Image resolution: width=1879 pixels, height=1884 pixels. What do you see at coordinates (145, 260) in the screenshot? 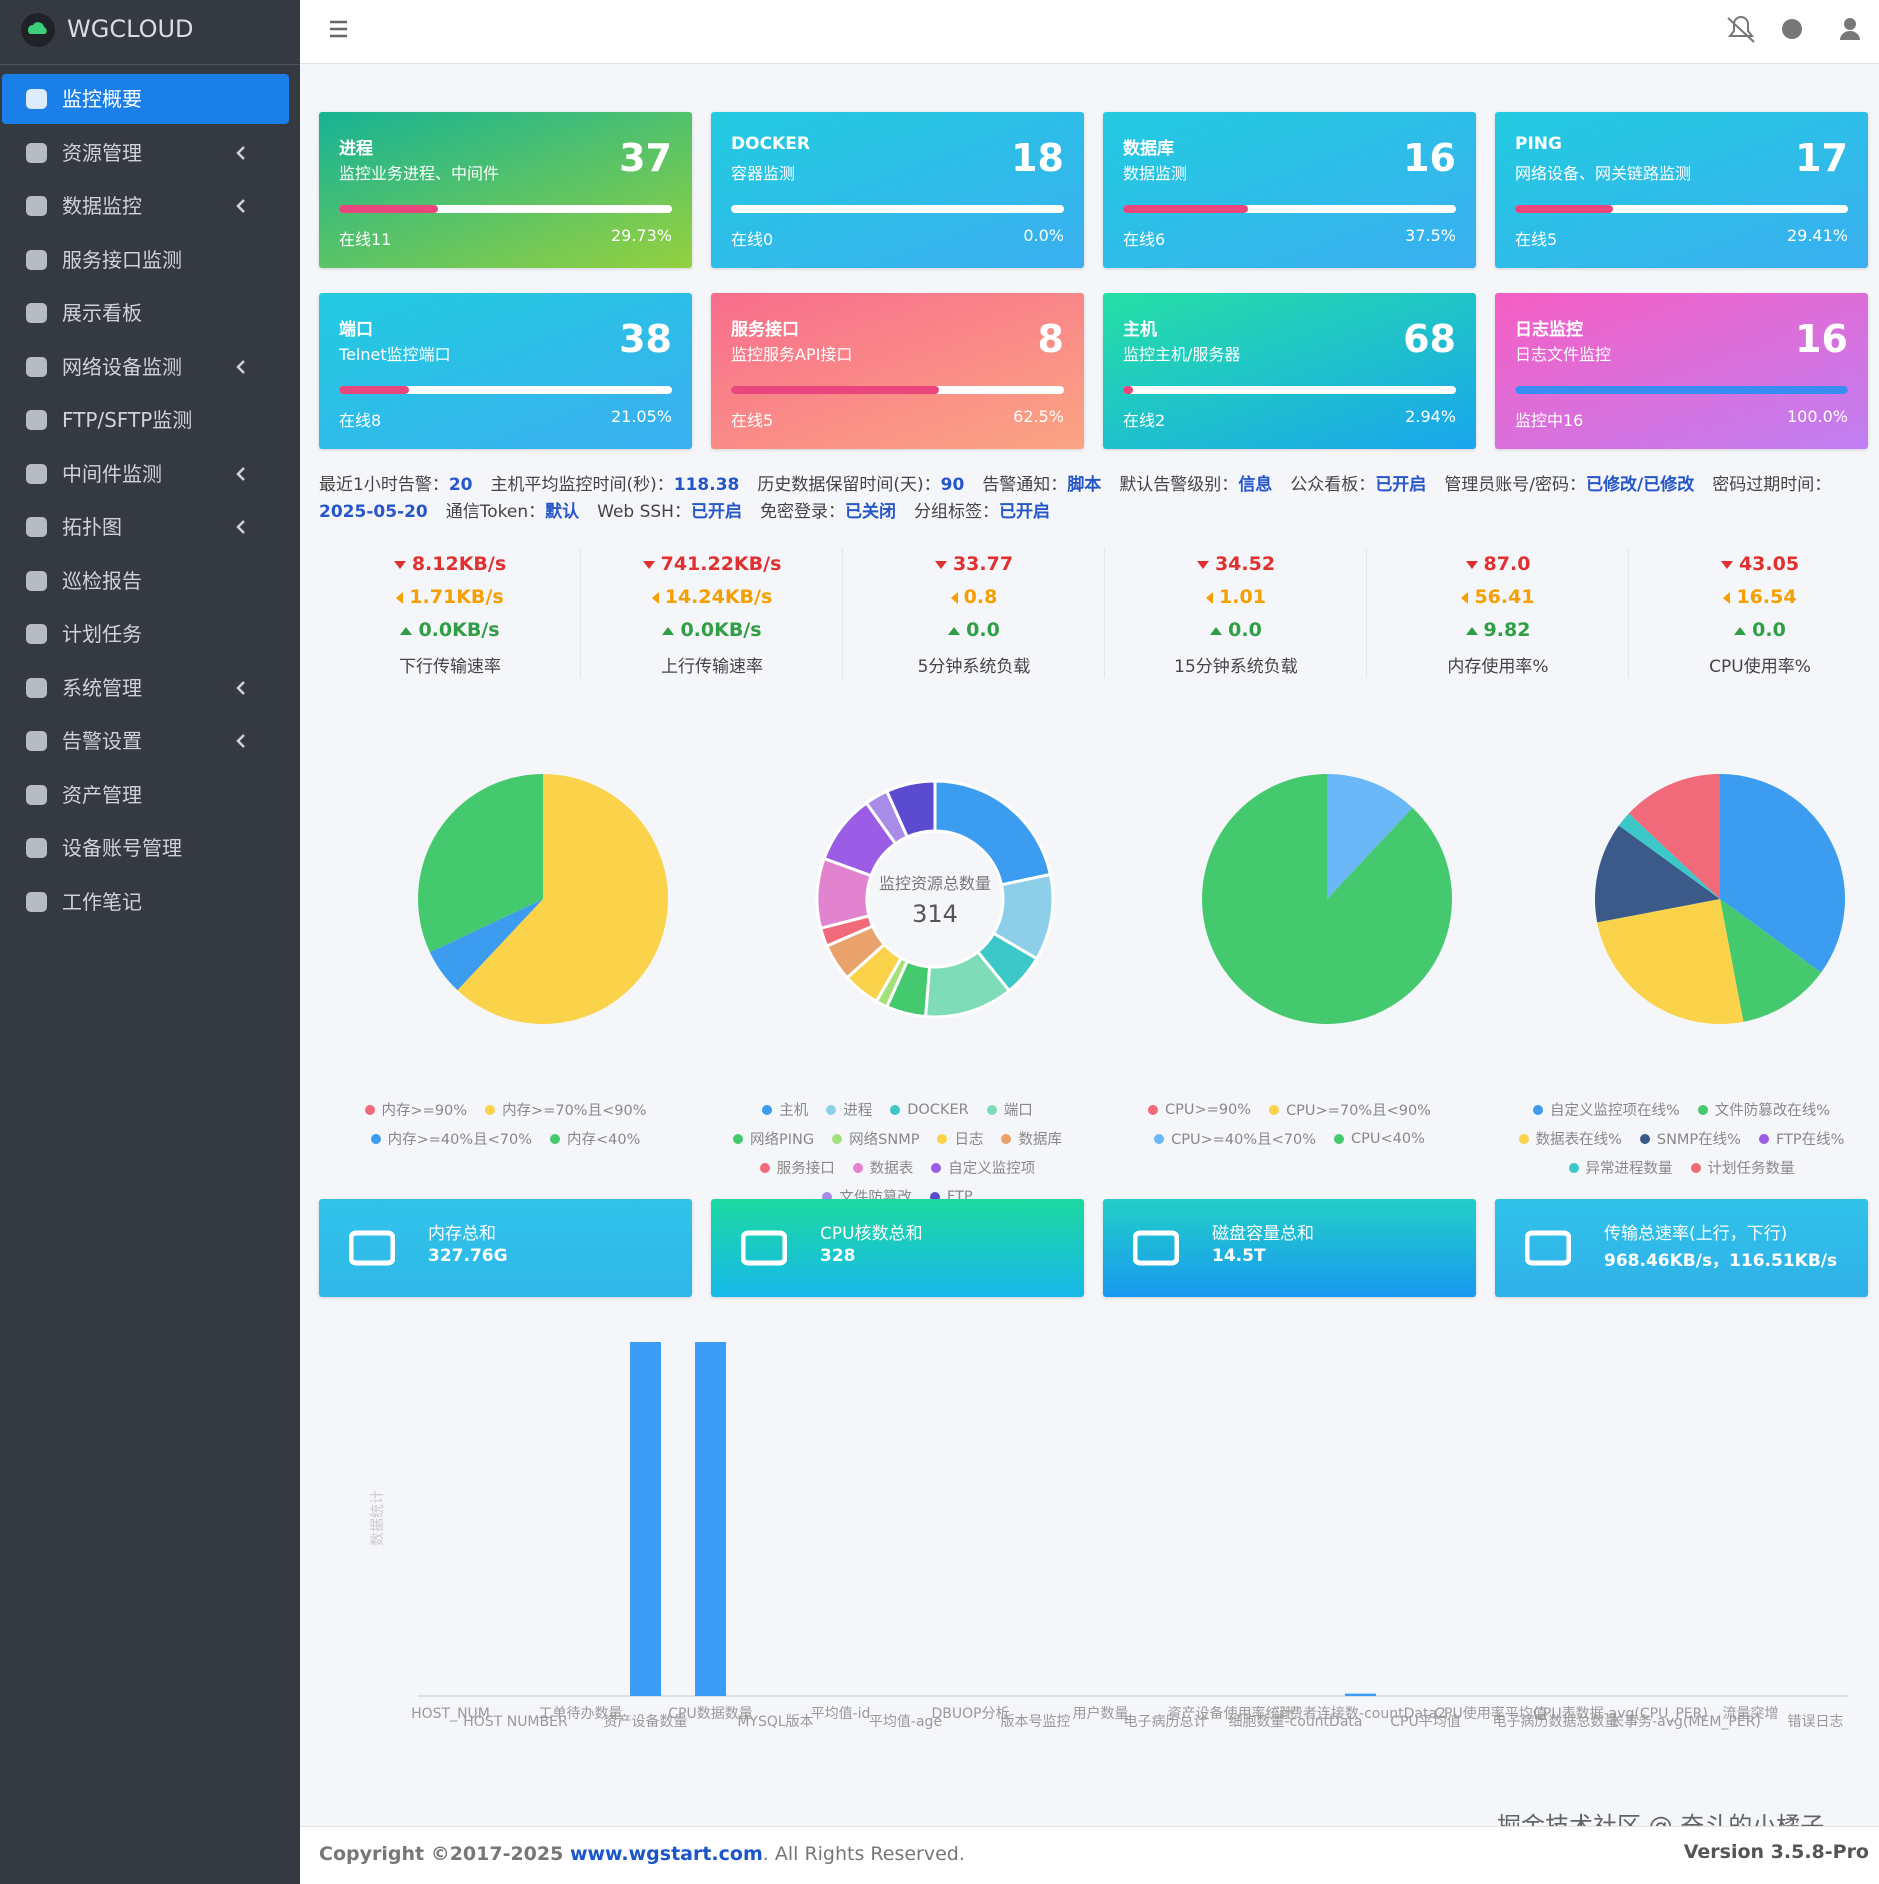
I see `menu-item: 服务接口监测` at bounding box center [145, 260].